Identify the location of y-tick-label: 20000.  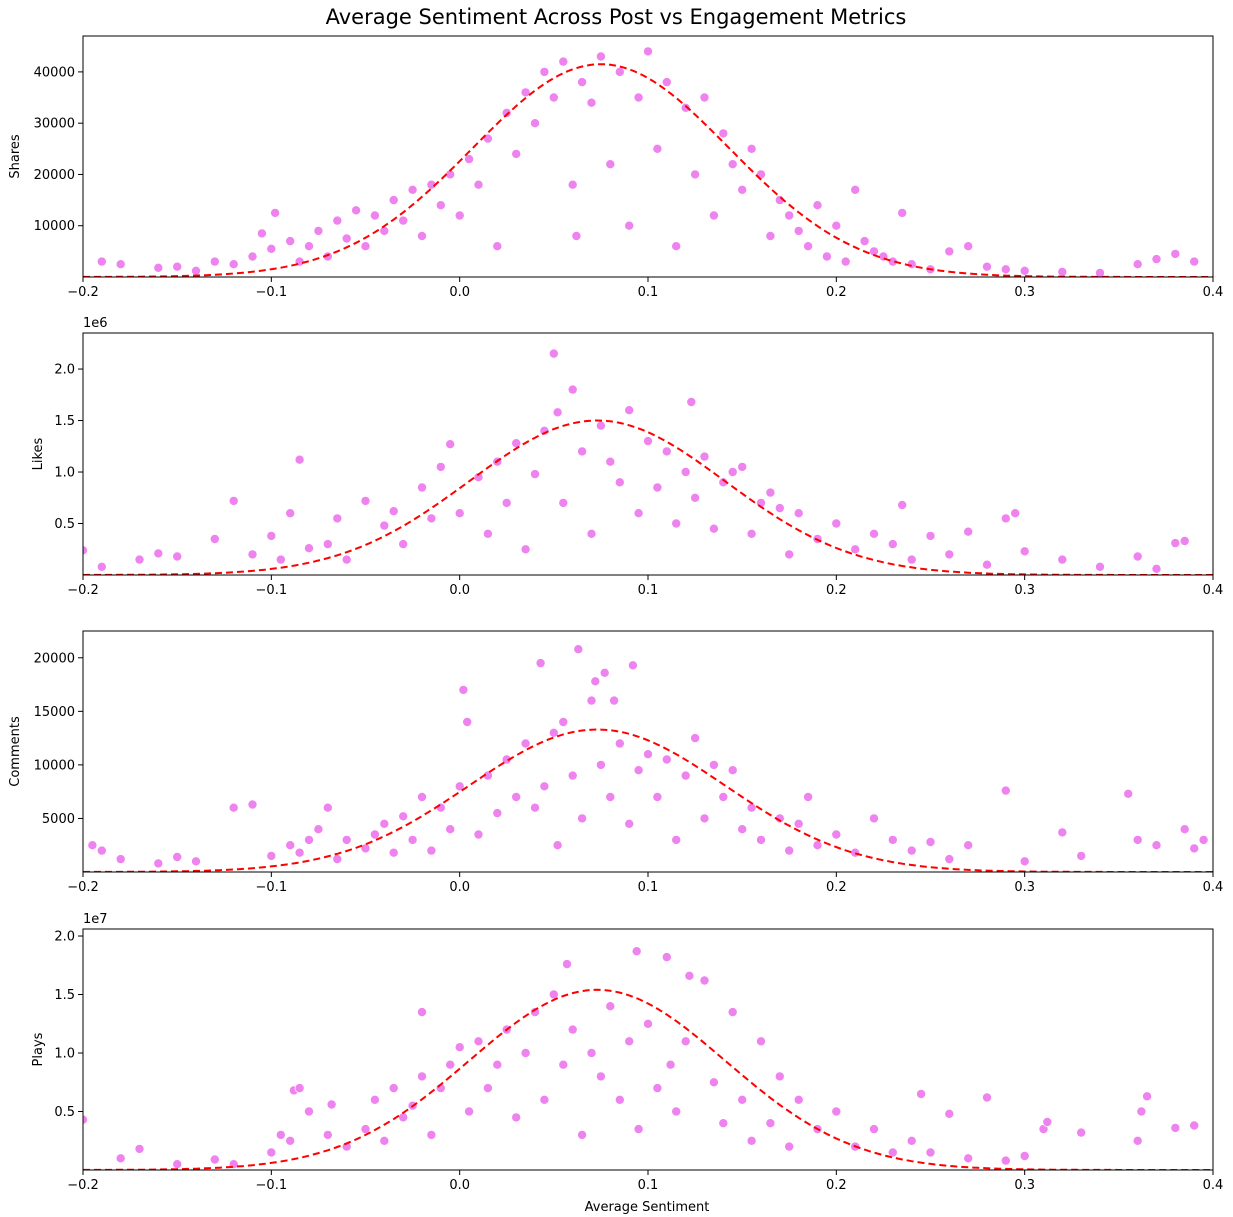
(54, 658).